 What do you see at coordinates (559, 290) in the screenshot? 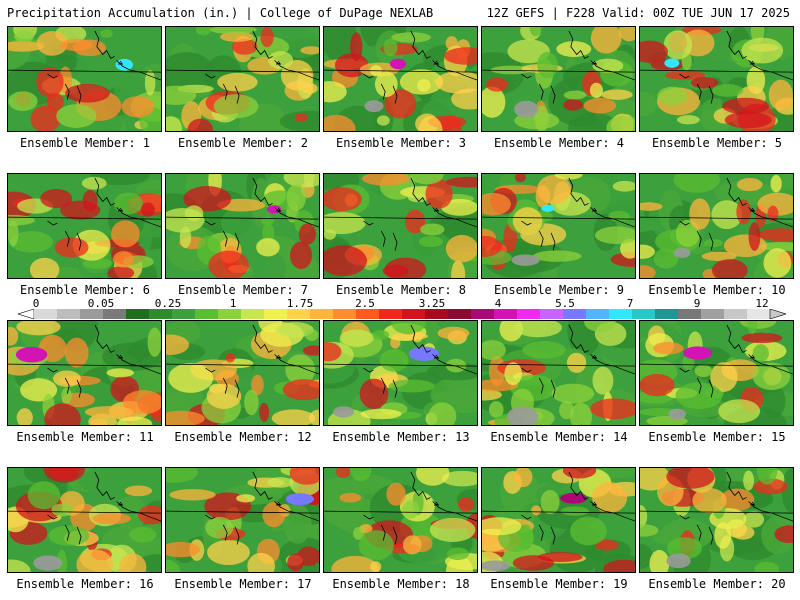
I see `ensemble-member-label: Ensemble Member: 9` at bounding box center [559, 290].